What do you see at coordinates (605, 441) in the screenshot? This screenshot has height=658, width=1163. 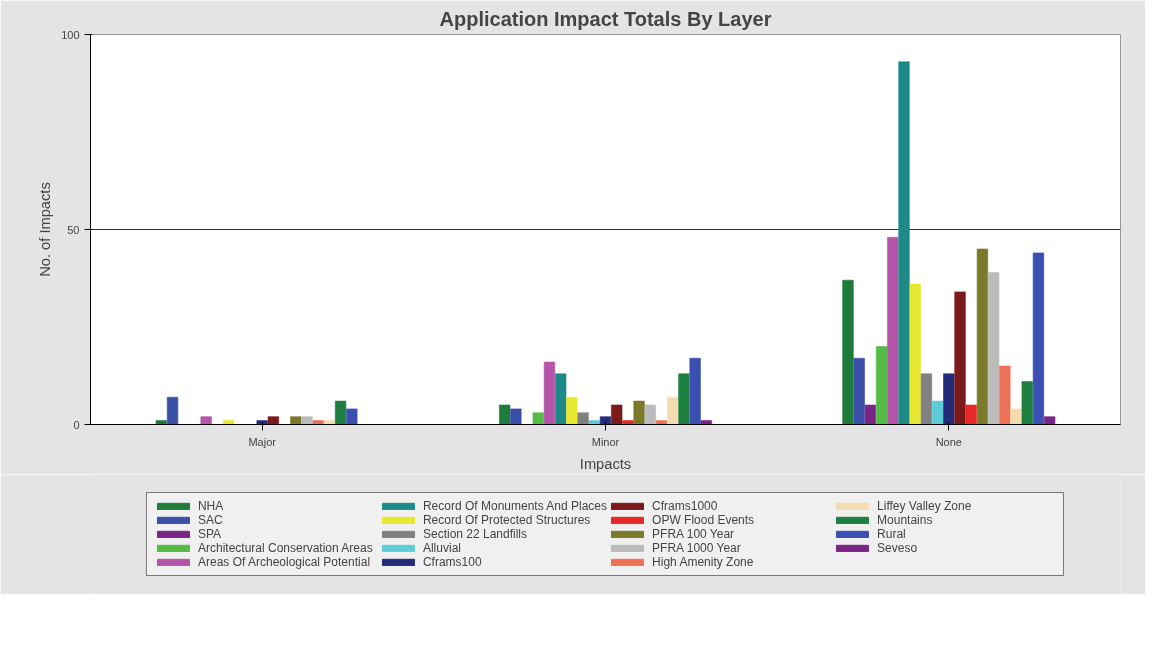 I see `x-tick-label: Minor` at bounding box center [605, 441].